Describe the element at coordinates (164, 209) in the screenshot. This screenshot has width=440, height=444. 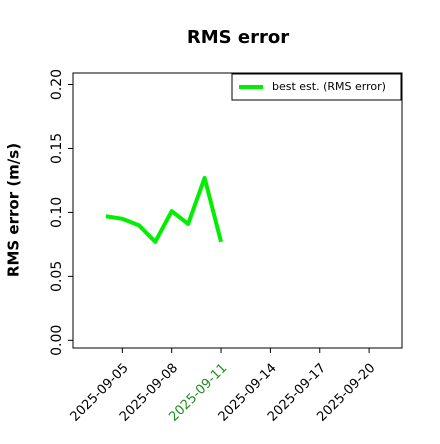
I see `series-line` at that location.